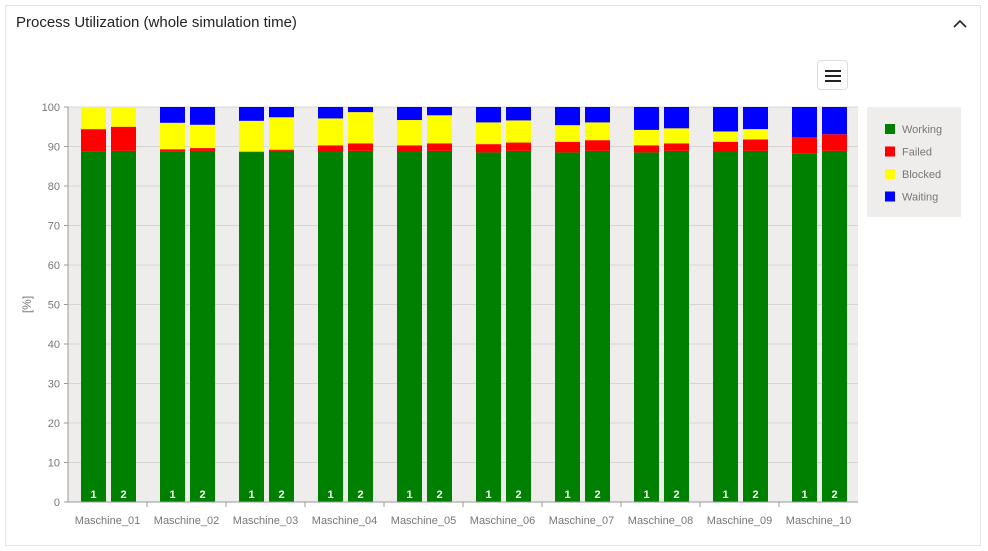 Image resolution: width=988 pixels, height=551 pixels. Describe the element at coordinates (921, 175) in the screenshot. I see `legend-label: Blocked` at that location.